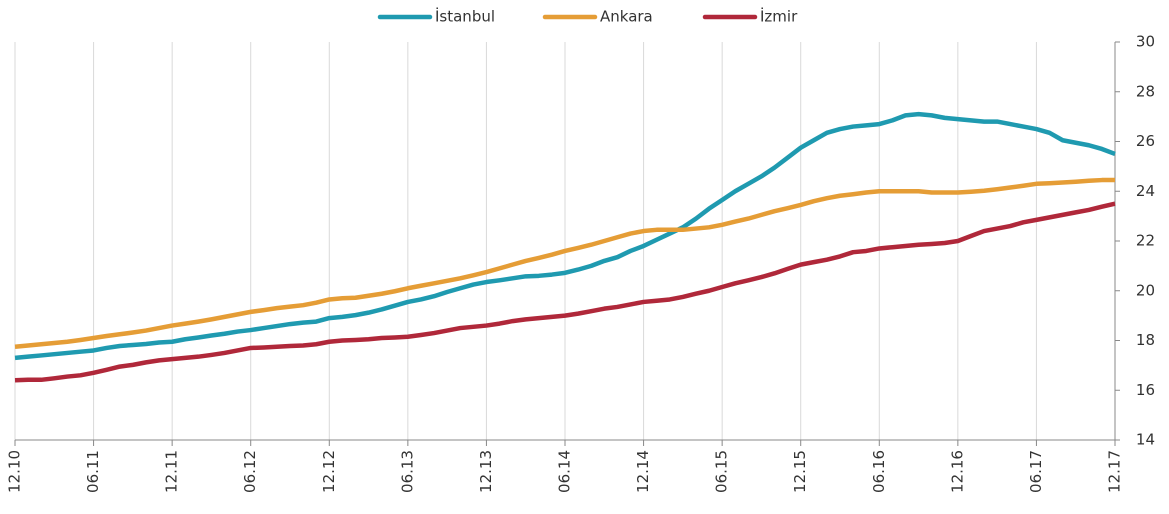 The height and width of the screenshot is (514, 1169). I want to click on x-tick-label: 06.12, so click(250, 471).